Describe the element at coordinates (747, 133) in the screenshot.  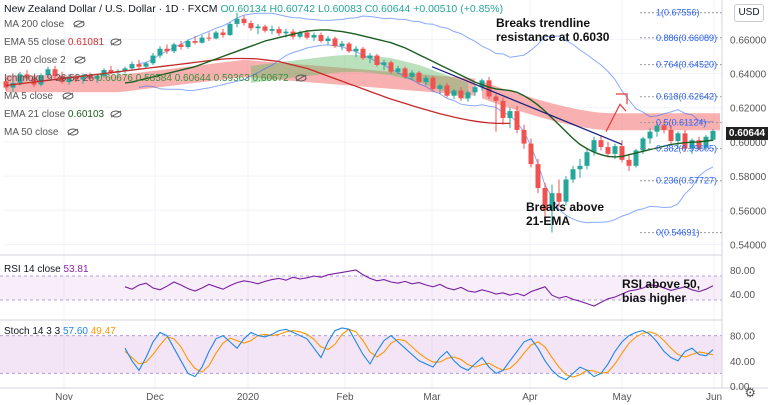
I see `last-price-tag: 0.60644` at that location.